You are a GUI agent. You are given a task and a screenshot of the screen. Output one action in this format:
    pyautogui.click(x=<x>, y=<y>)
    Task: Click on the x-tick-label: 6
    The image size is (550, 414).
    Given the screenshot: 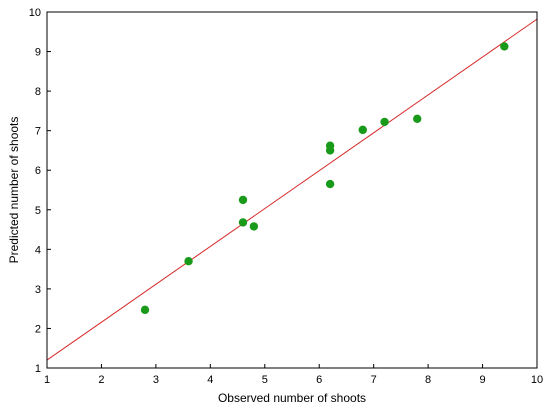 What is the action you would take?
    pyautogui.click(x=319, y=380)
    